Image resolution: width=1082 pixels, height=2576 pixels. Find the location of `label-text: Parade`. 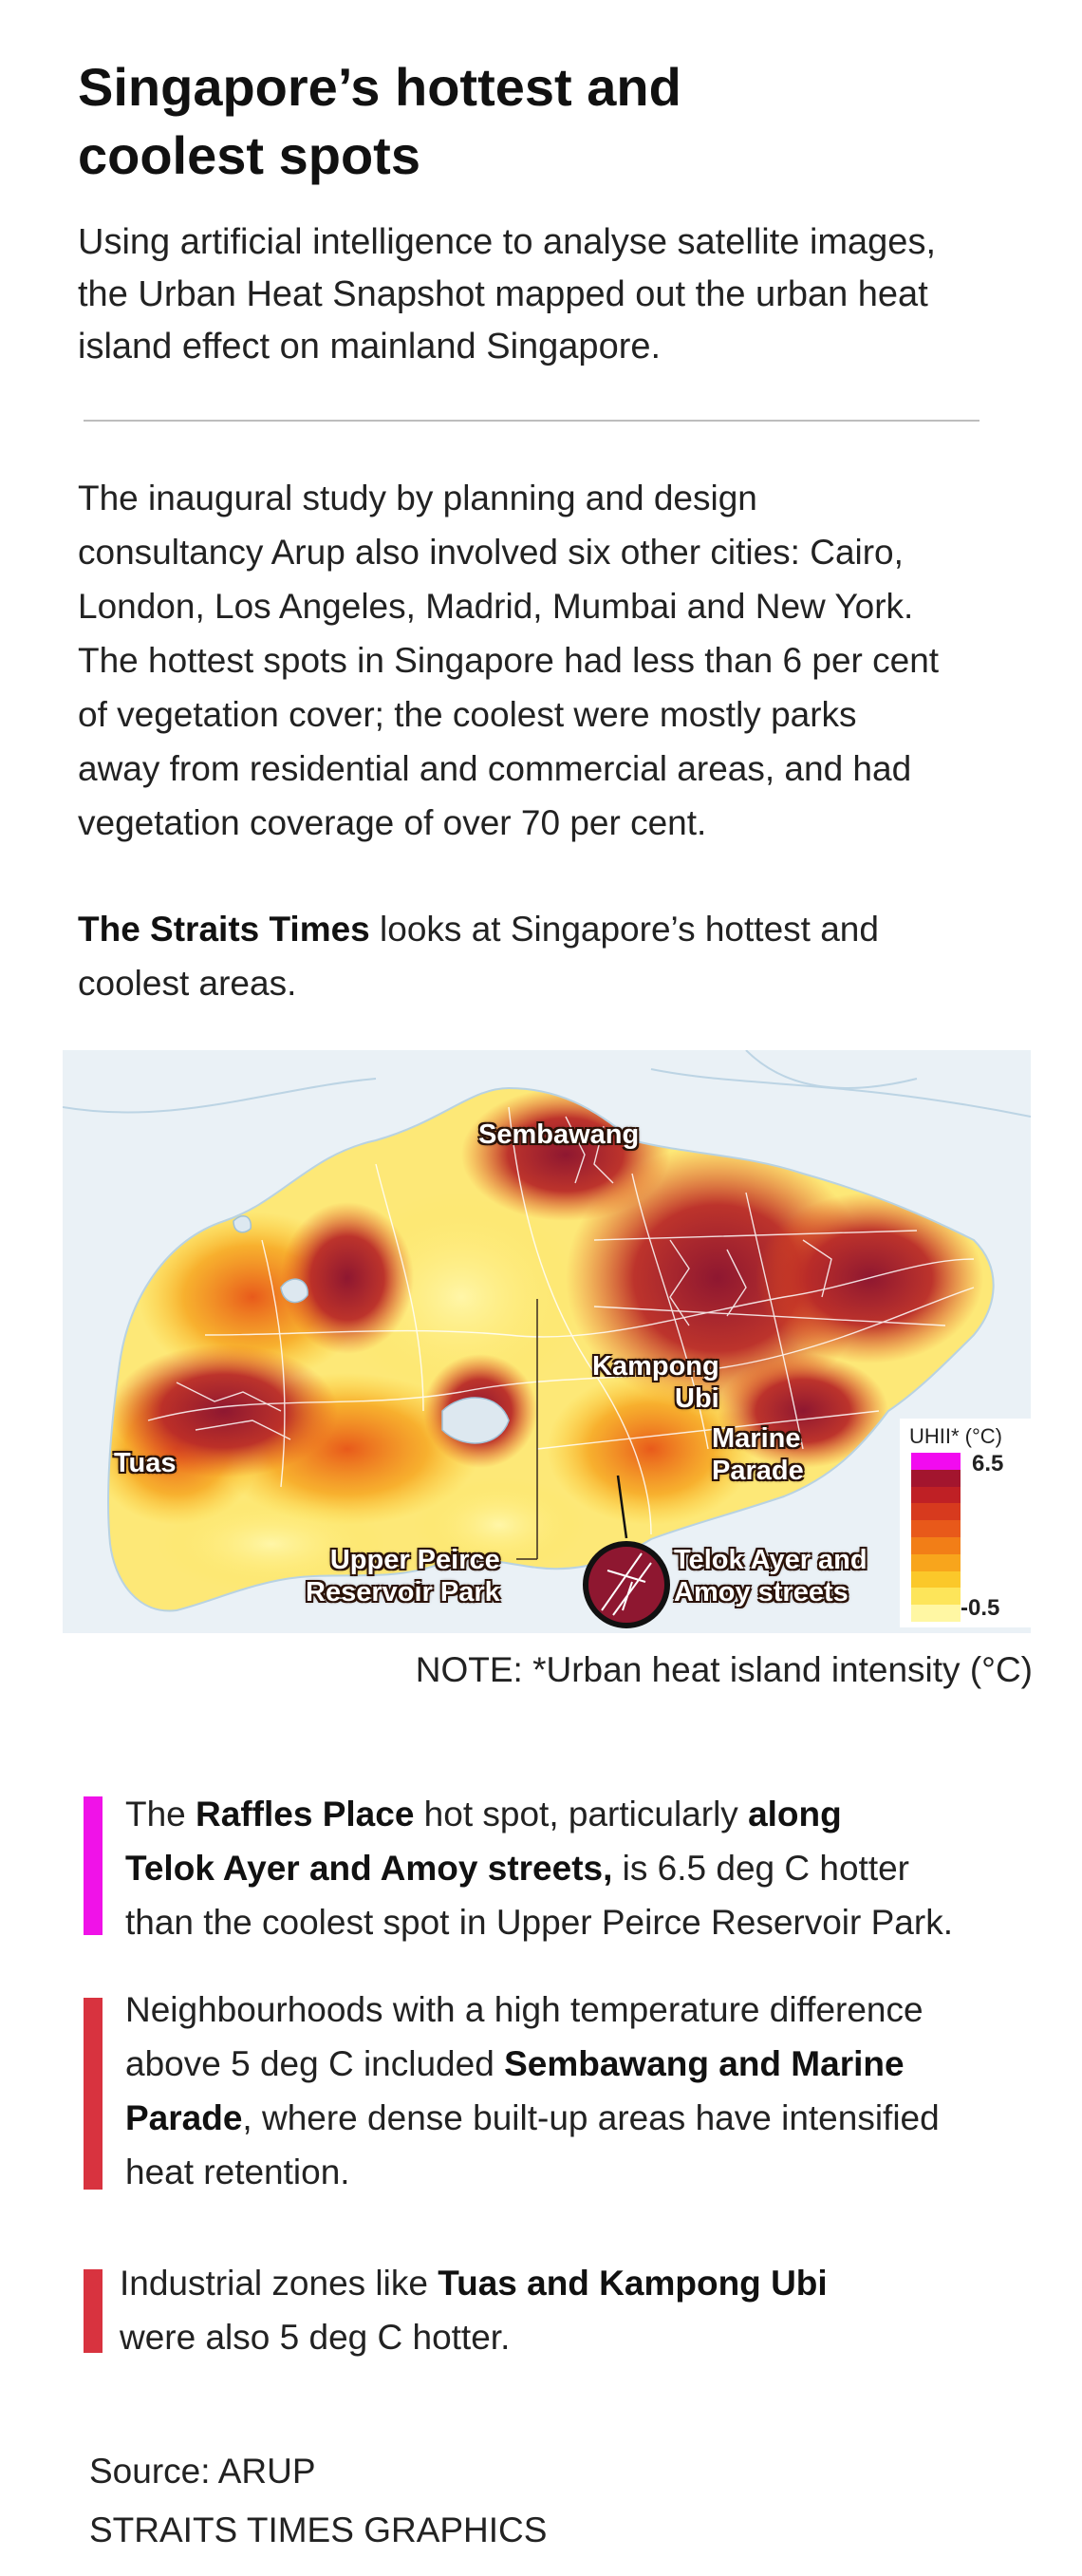

label-text: Parade is located at coordinates (758, 1471).